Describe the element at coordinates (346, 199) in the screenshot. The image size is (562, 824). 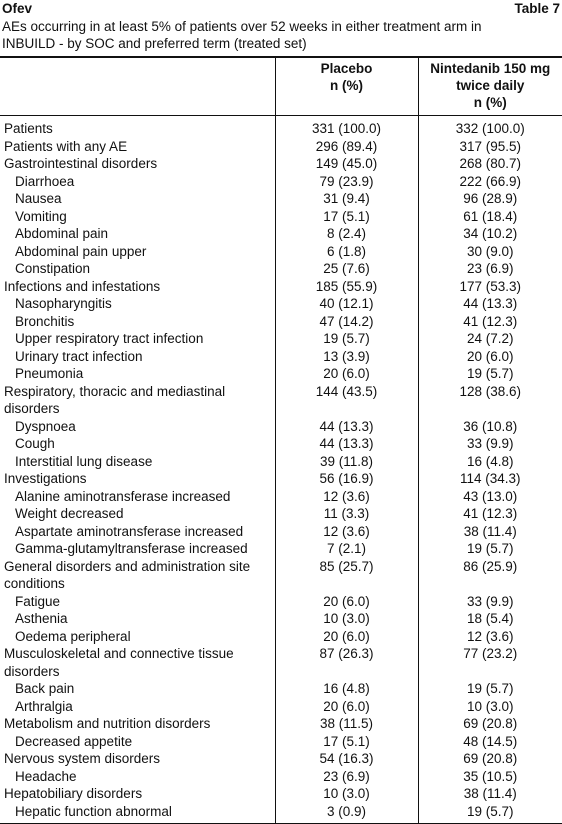
I see `placebo-value: 31 (9.4)` at that location.